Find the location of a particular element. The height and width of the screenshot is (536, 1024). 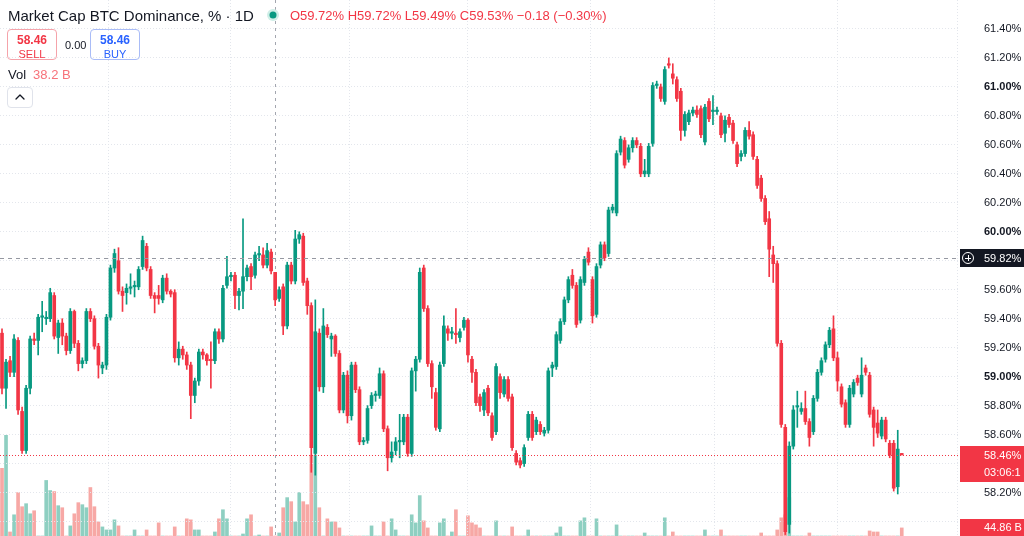

annotation: 0.00 is located at coordinates (76, 45).